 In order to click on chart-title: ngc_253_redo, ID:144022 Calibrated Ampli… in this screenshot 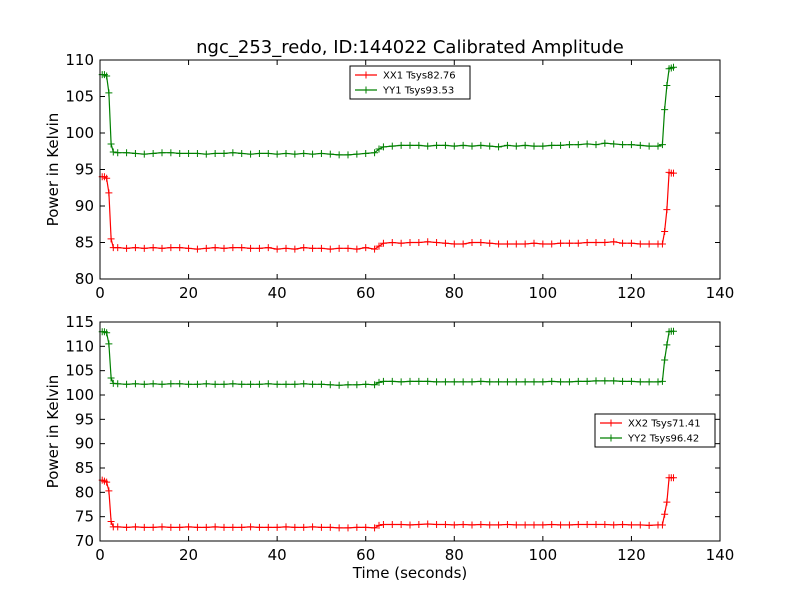, I will do `click(410, 47)`.